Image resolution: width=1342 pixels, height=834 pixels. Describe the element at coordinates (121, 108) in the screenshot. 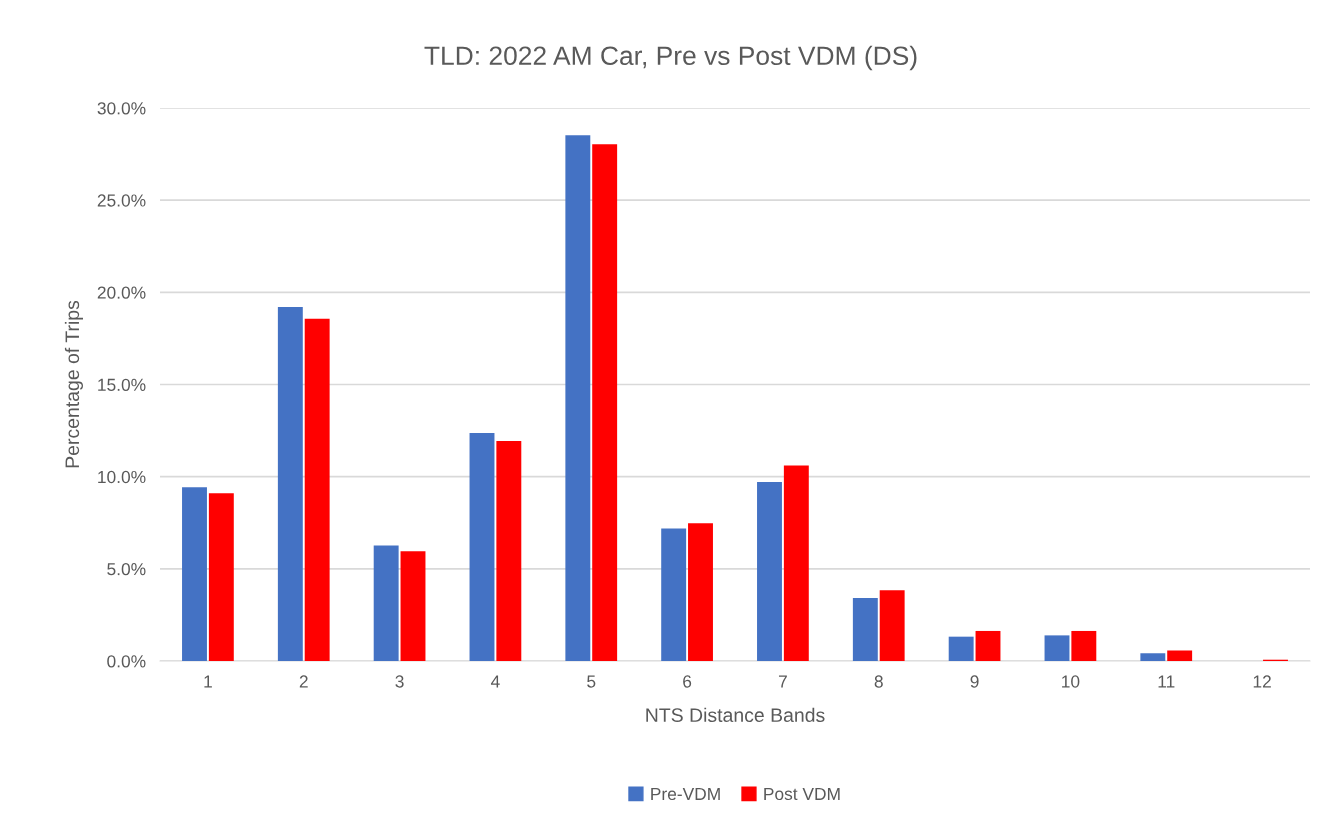

I see `y-tick-label: 30.0%` at that location.